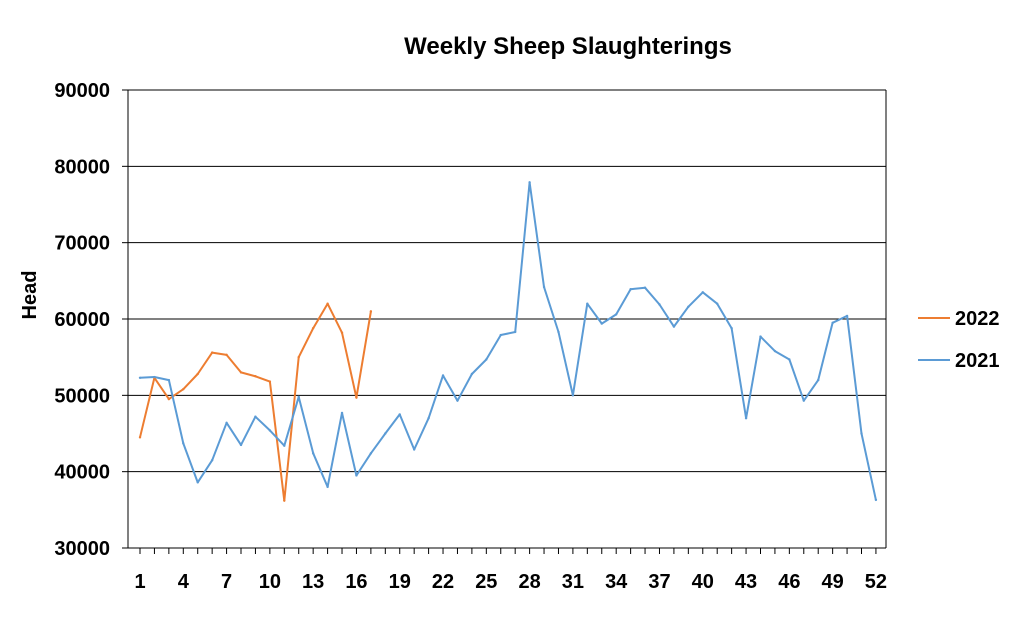 Image resolution: width=1024 pixels, height=617 pixels. Describe the element at coordinates (30, 295) in the screenshot. I see `y-axis-label: Head` at that location.